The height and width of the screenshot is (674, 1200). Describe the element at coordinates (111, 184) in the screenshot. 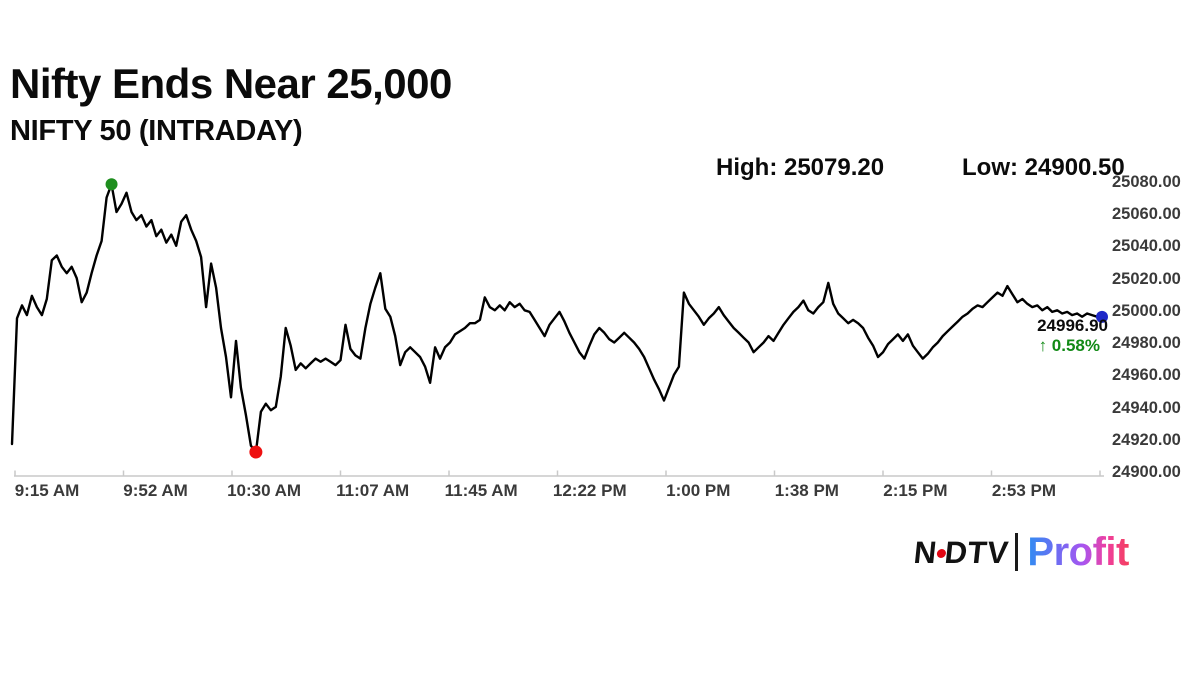

I see `high-marker` at that location.